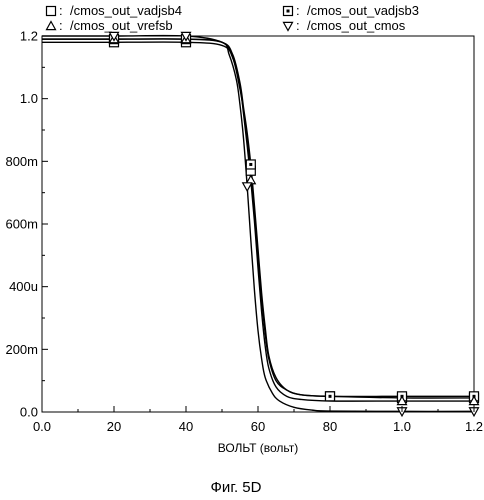  I want to click on legend-item: : /cmos_out_vadjsb4, so click(115, 10).